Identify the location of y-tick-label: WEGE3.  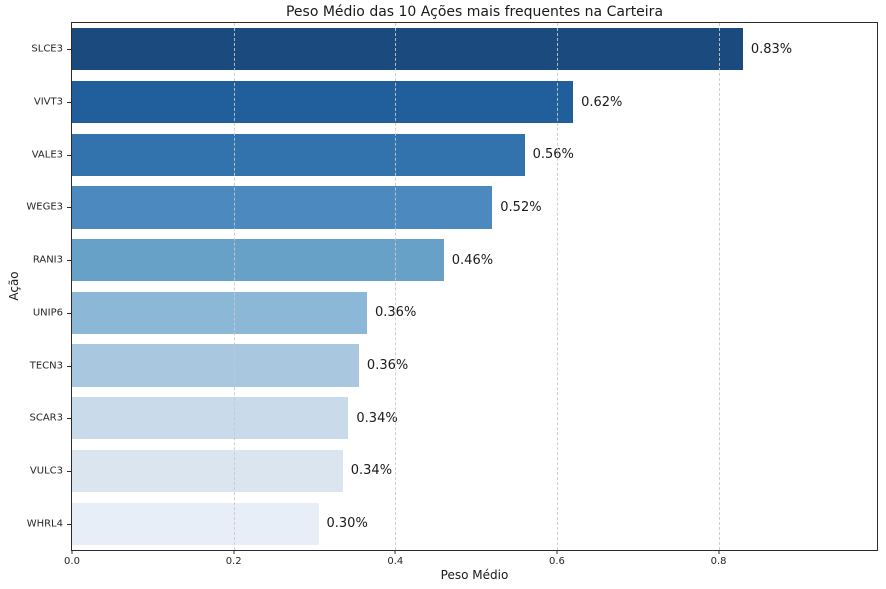
(44, 207).